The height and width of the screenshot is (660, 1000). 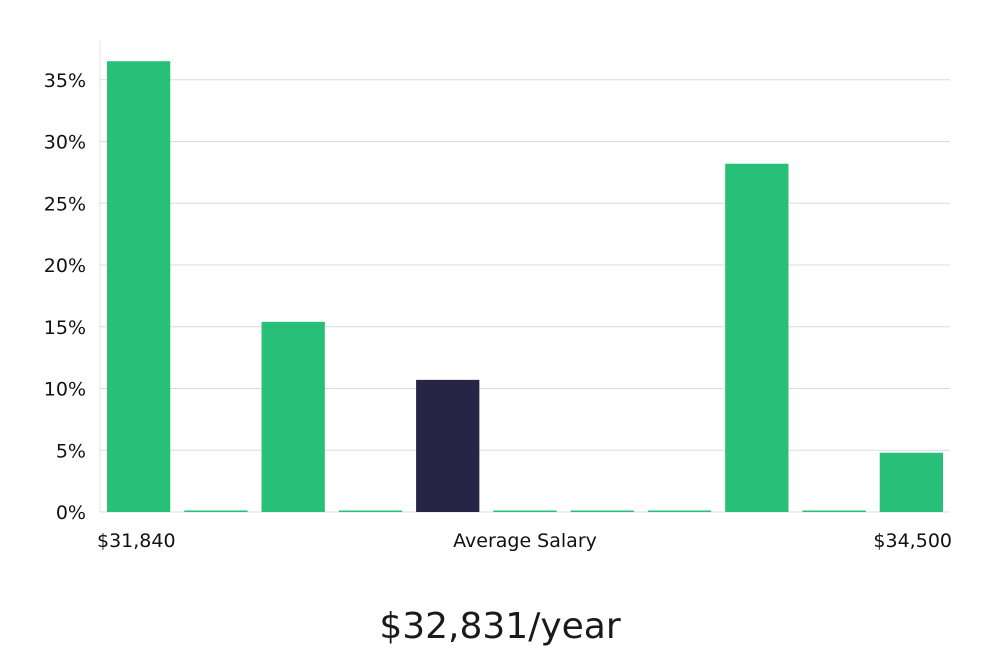 I want to click on y-tick-label: 30%, so click(x=65, y=143).